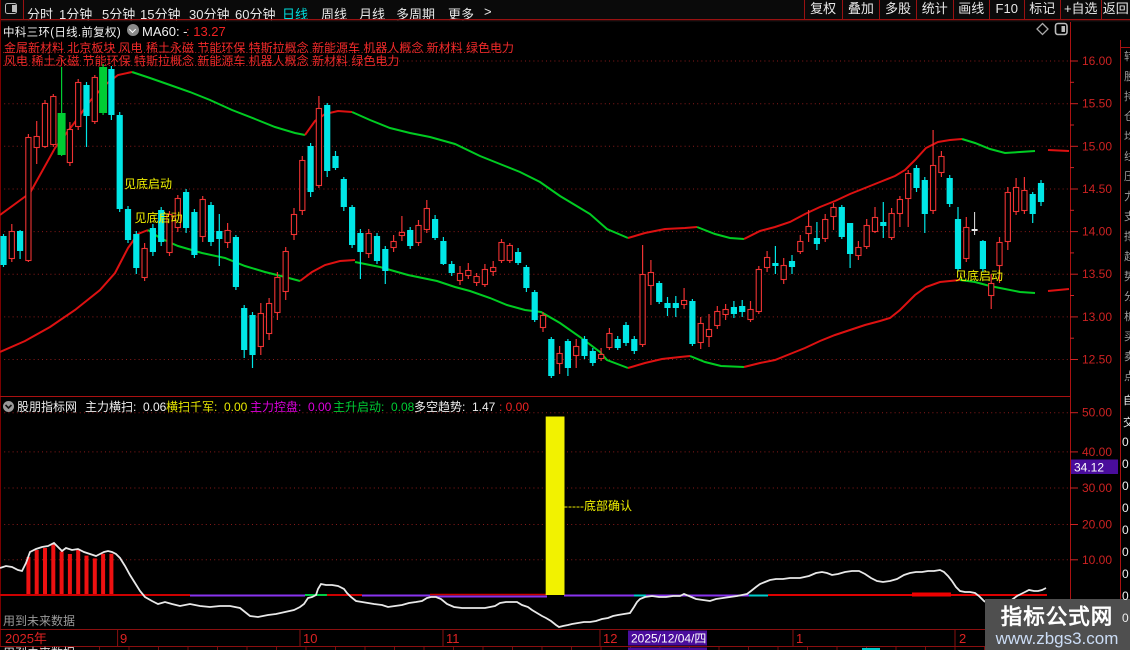 The height and width of the screenshot is (650, 1130). What do you see at coordinates (1097, 274) in the screenshot?
I see `svg-text: 13.50` at bounding box center [1097, 274].